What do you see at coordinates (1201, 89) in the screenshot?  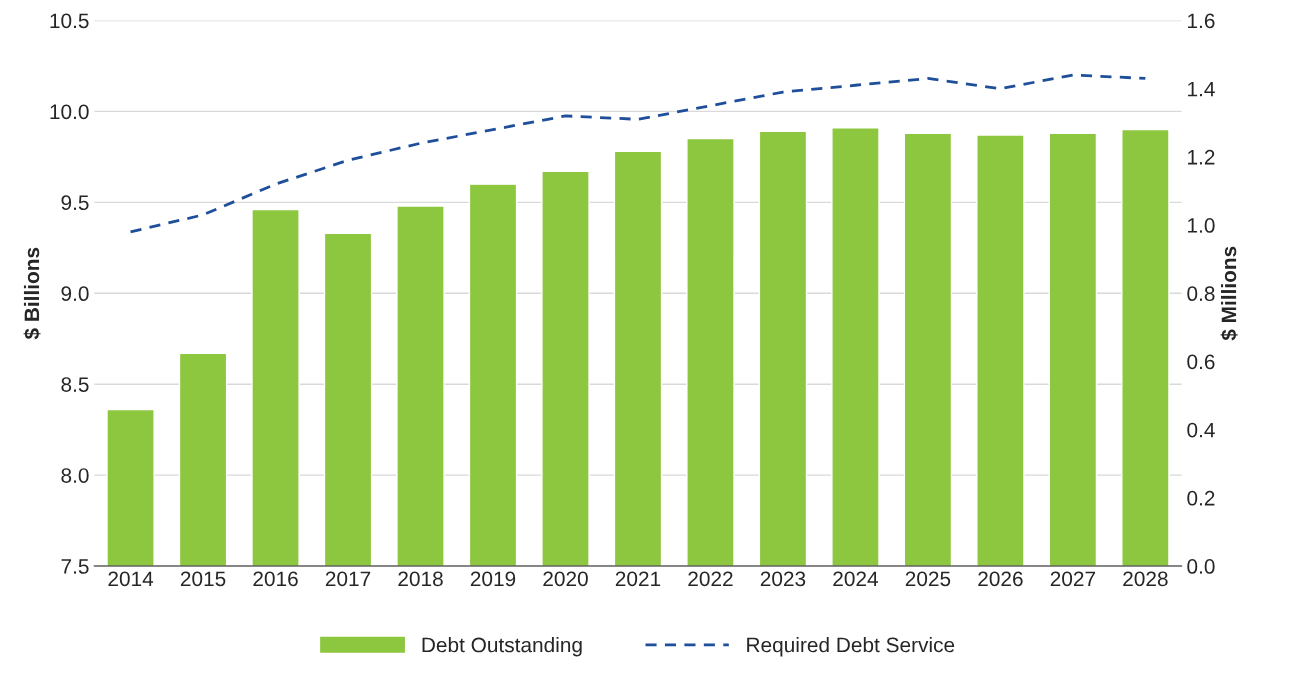 I see `y2-tick-label: 1.4` at bounding box center [1201, 89].